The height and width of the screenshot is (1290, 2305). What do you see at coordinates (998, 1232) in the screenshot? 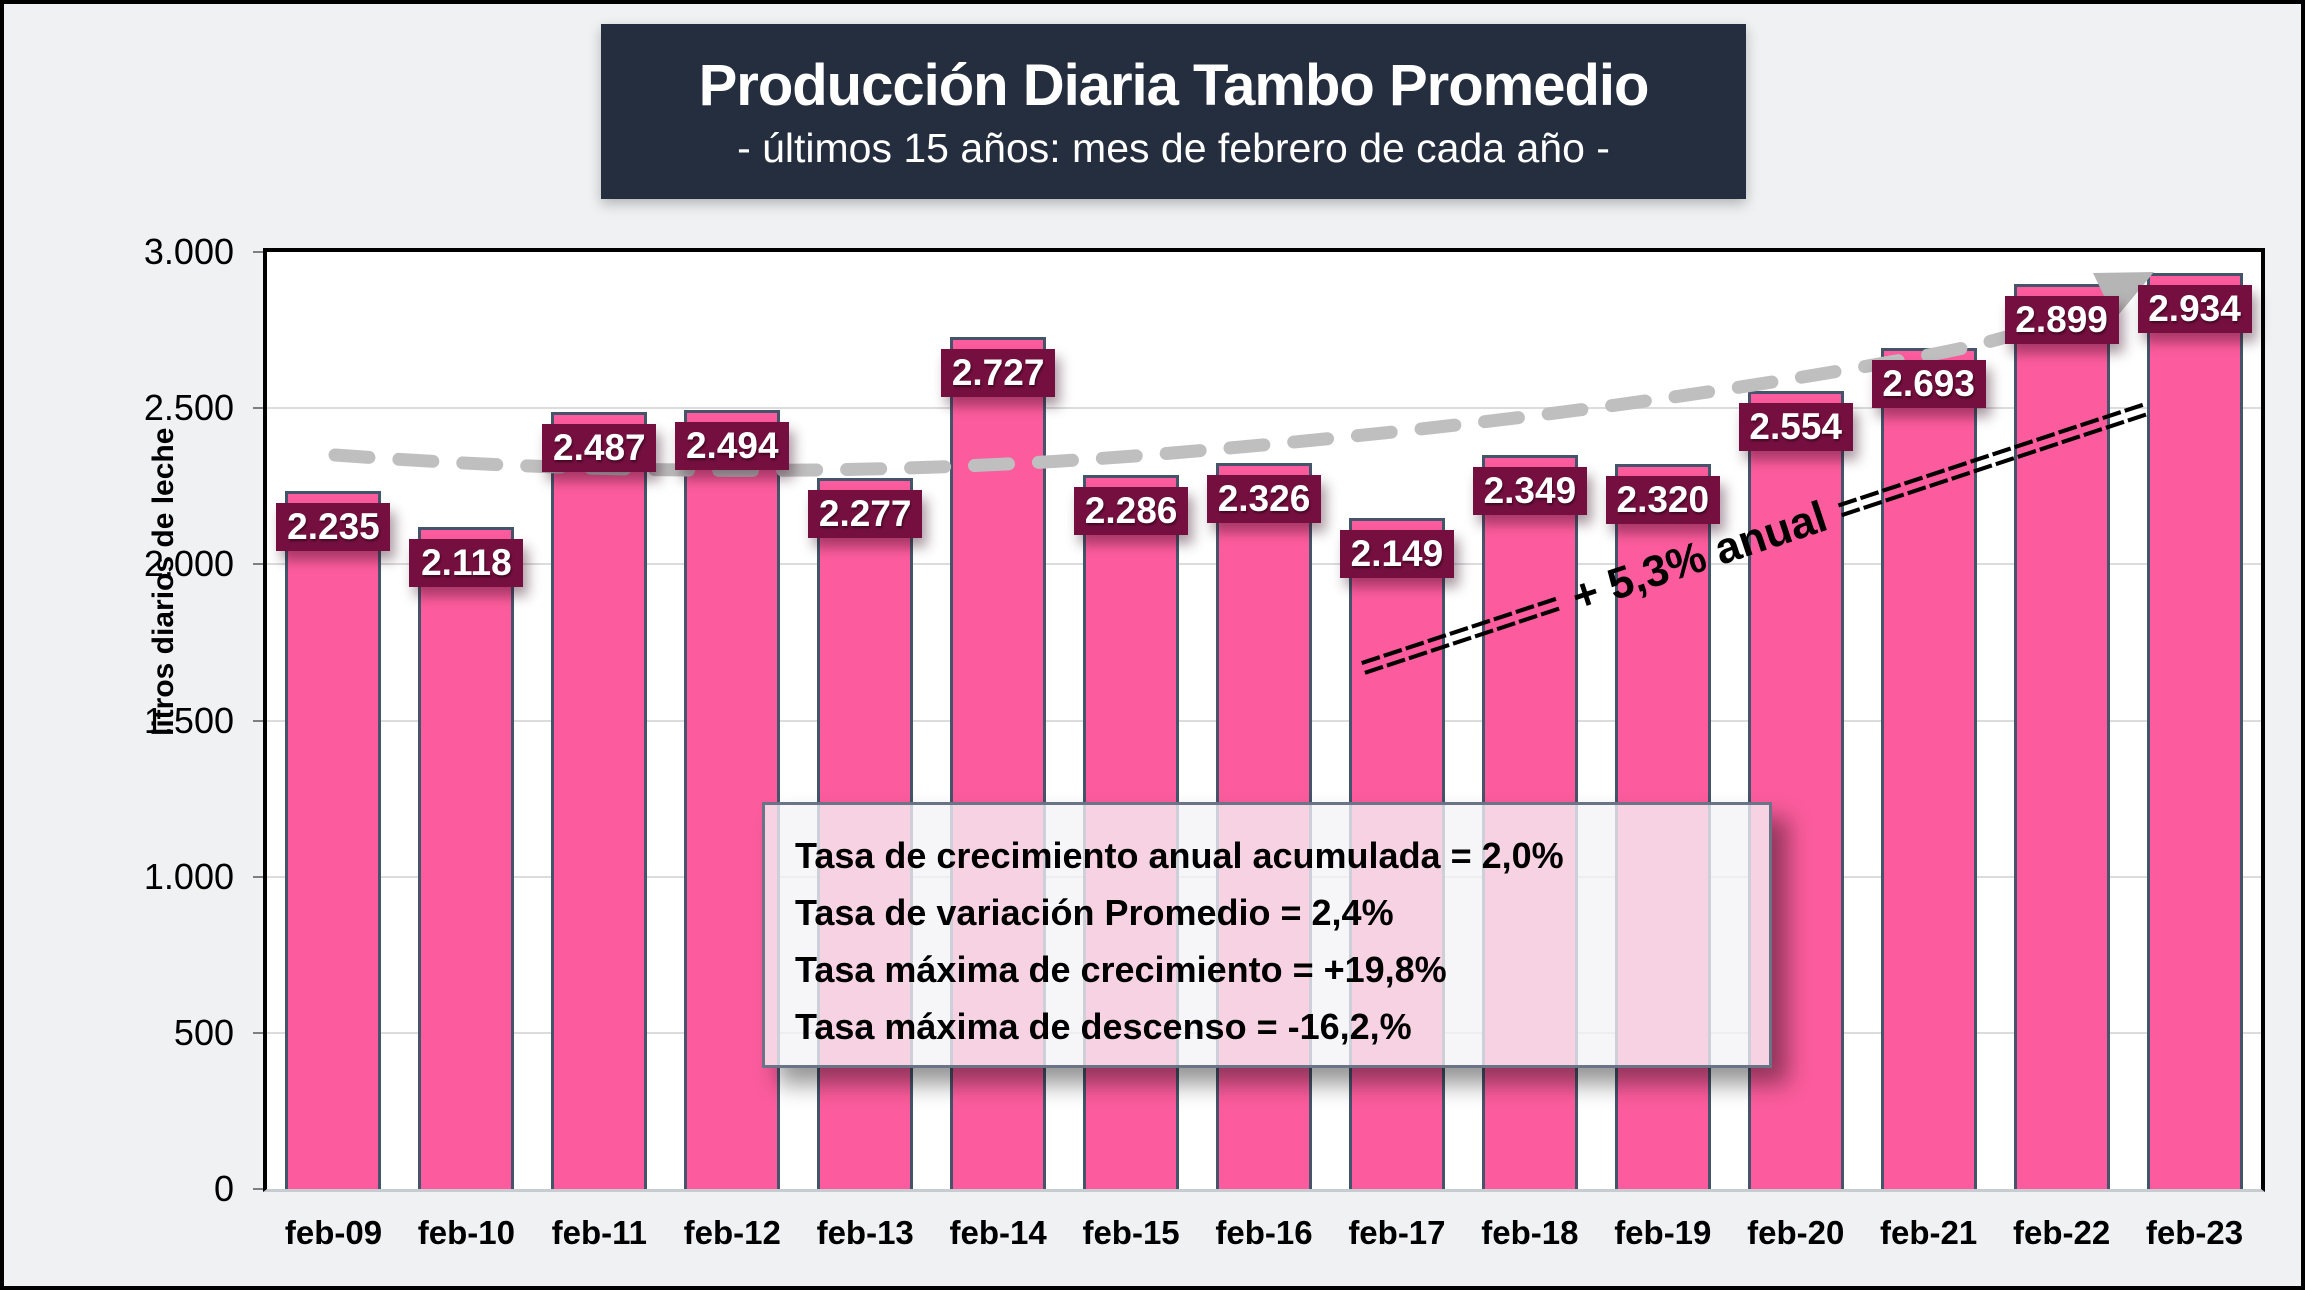
I see `x-tick-feb-14: feb-14` at bounding box center [998, 1232].